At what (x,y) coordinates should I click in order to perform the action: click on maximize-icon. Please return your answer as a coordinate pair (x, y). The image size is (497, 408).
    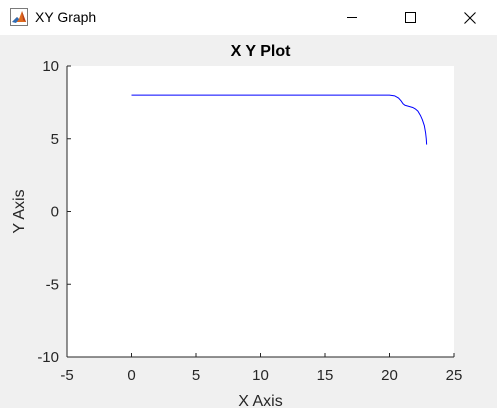
    Looking at the image, I should click on (410, 17).